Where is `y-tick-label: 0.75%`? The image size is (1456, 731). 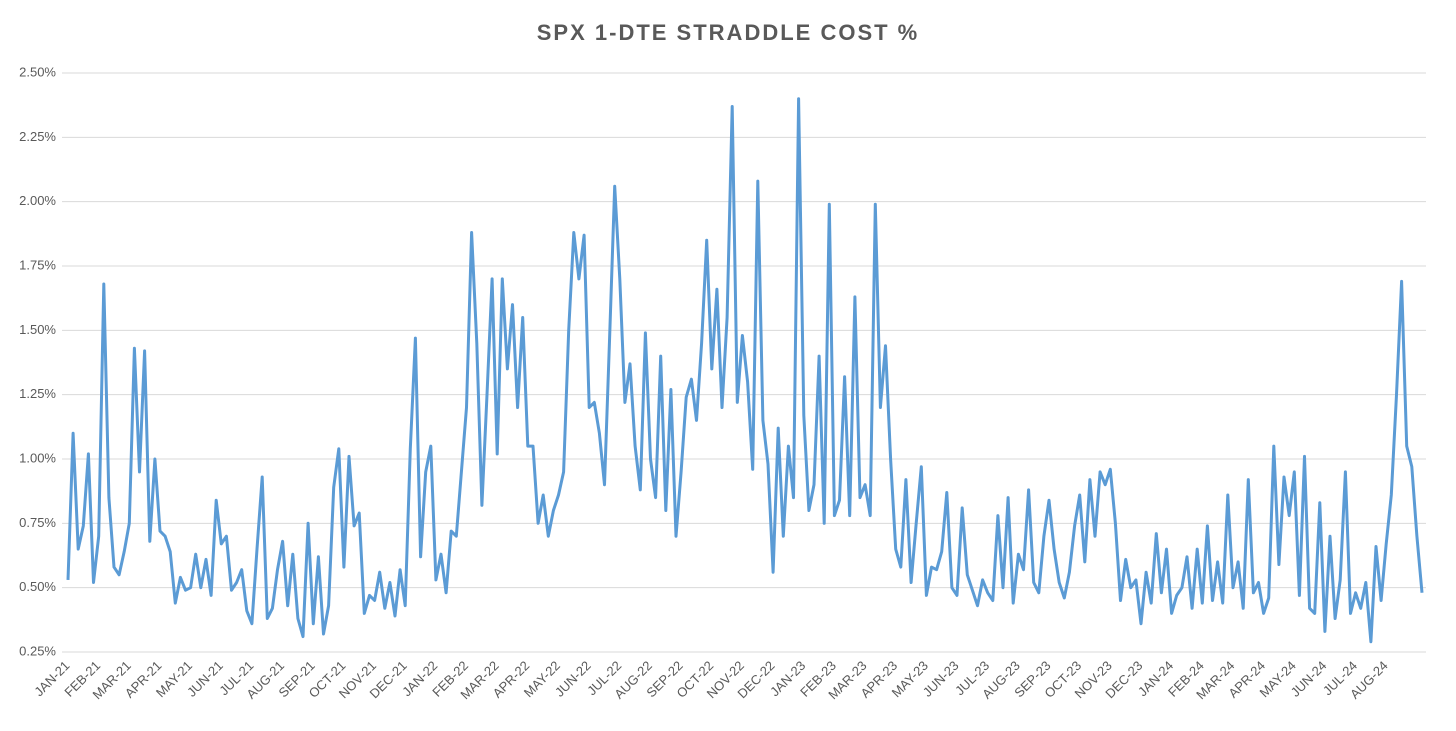 y-tick-label: 0.75% is located at coordinates (37, 522).